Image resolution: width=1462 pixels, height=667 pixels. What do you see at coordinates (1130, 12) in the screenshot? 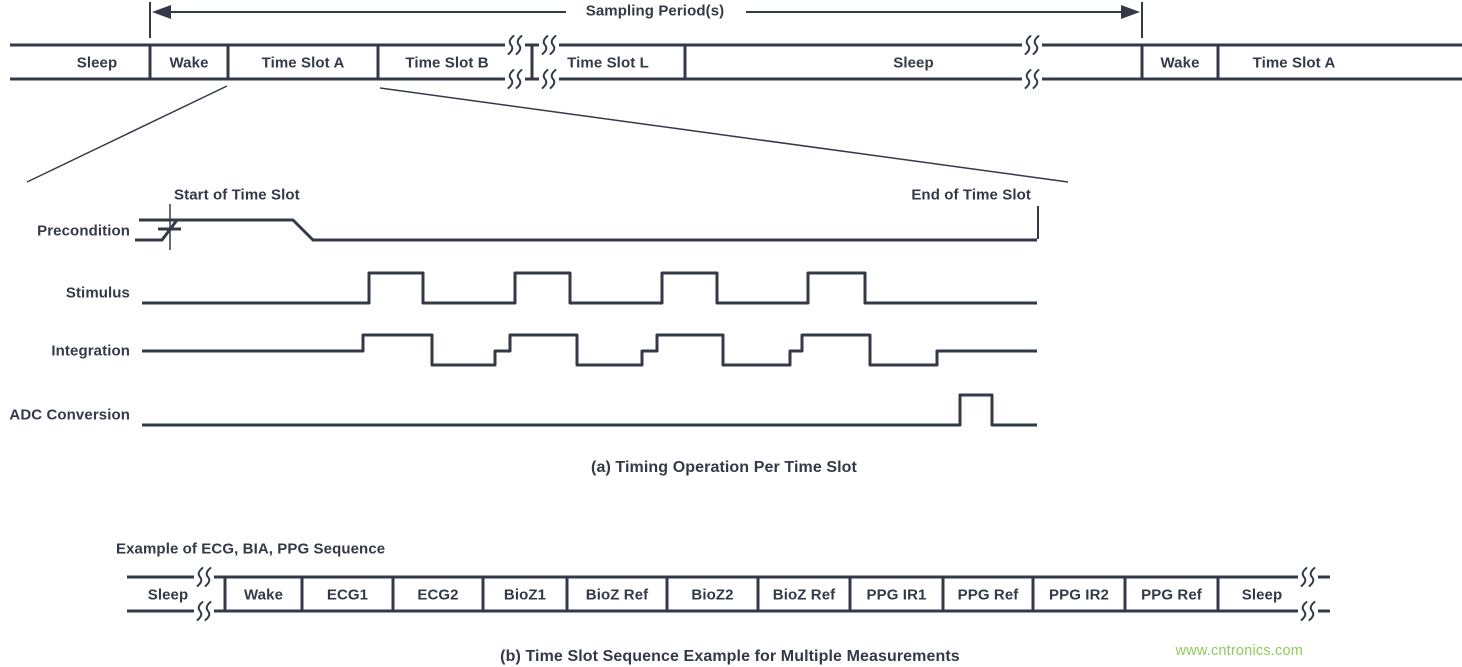
I see `arrowhead-right-icon` at bounding box center [1130, 12].